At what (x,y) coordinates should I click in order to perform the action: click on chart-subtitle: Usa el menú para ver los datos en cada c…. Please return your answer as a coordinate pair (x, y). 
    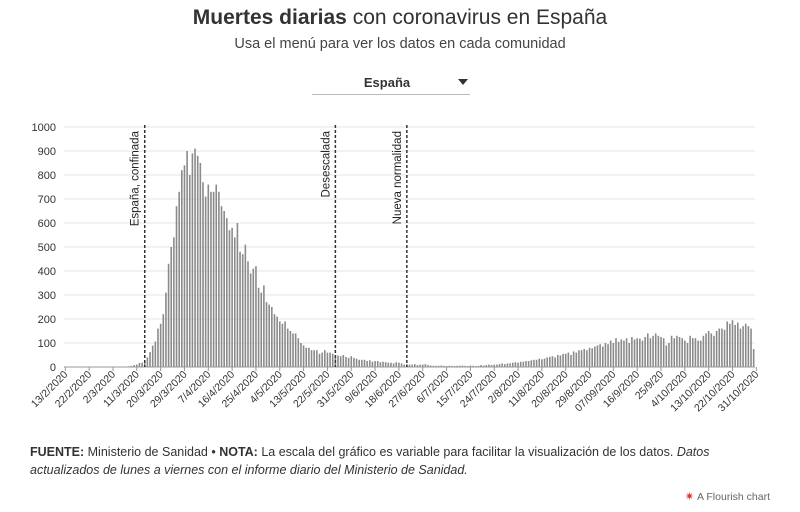
    Looking at the image, I should click on (400, 44).